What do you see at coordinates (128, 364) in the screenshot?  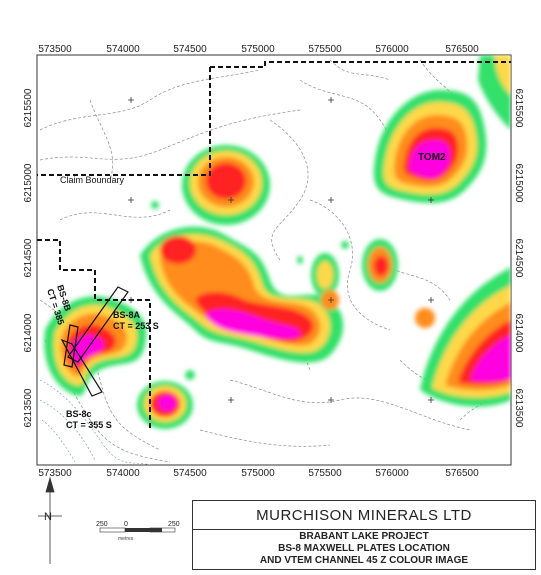 I see `claim-boundary-line-lower` at bounding box center [128, 364].